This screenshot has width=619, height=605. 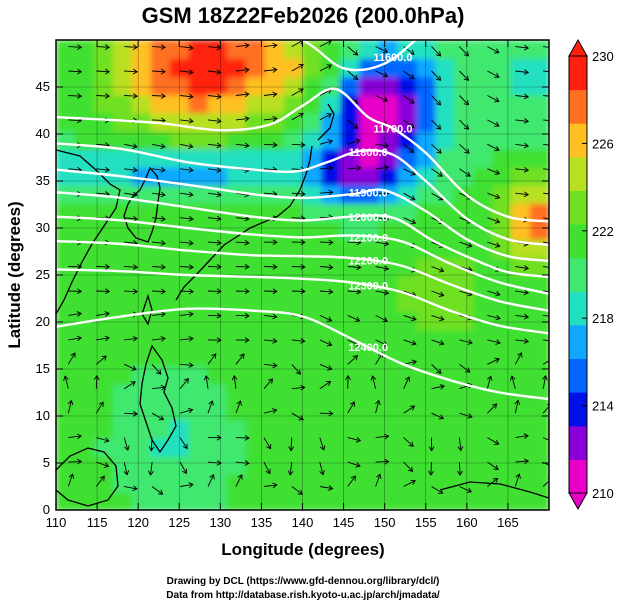 I want to click on colorbar-cell, so click(x=578, y=476).